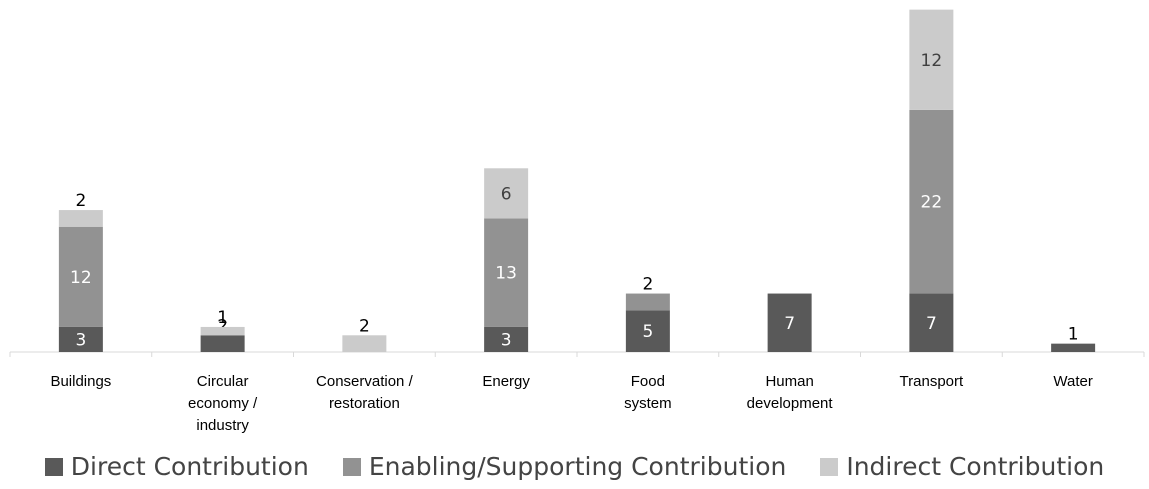  What do you see at coordinates (932, 381) in the screenshot?
I see `category-label: Transport` at bounding box center [932, 381].